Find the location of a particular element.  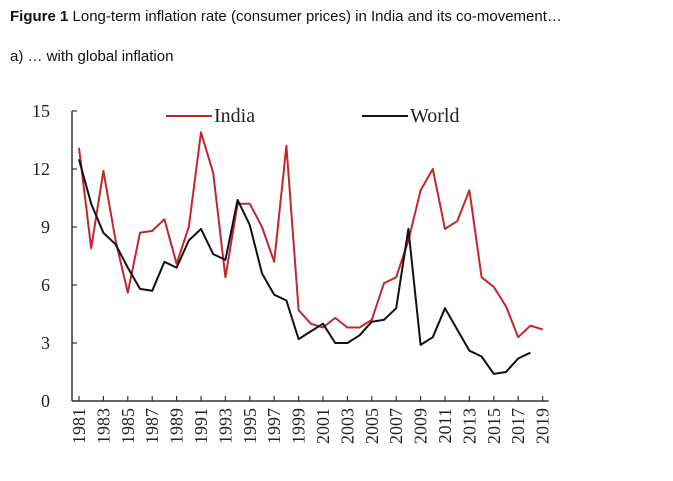

x-tick-label: 2011 is located at coordinates (445, 425).